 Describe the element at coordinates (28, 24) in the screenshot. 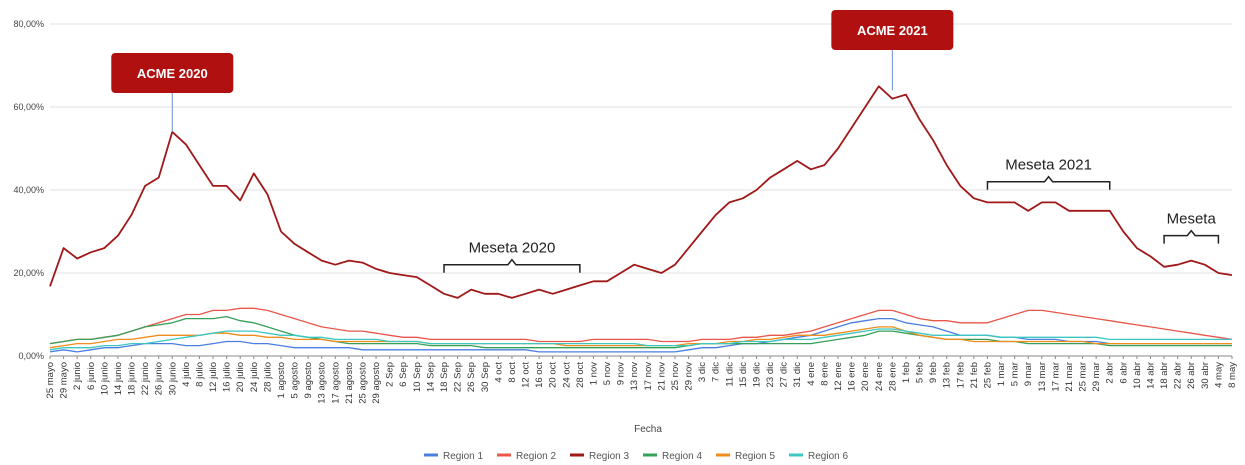

I see `y-tick-label: 80,00%` at that location.